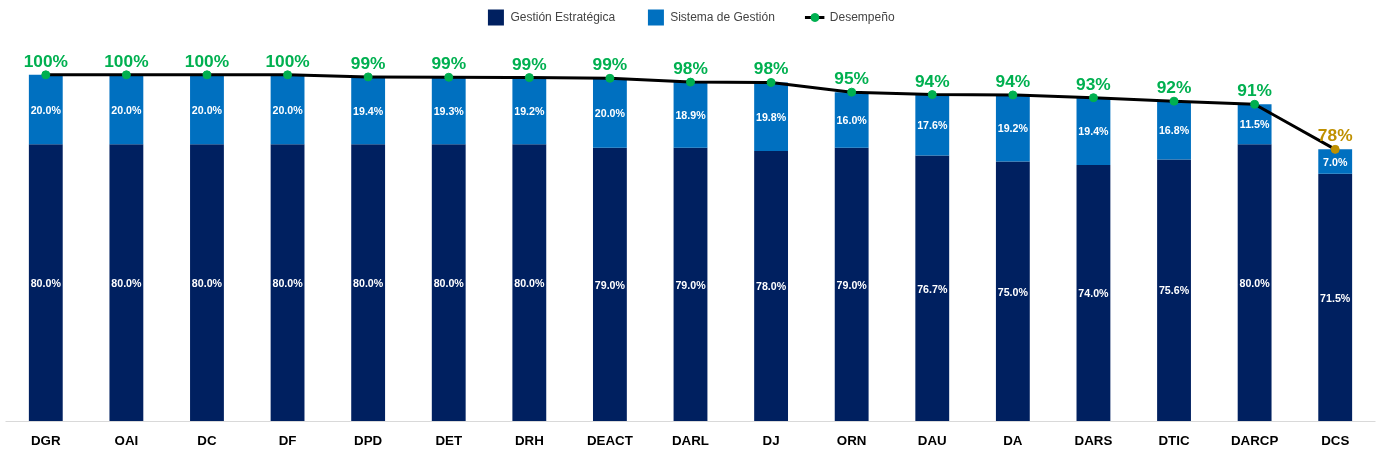  What do you see at coordinates (932, 440) in the screenshot?
I see `x-tick-label: DAU` at bounding box center [932, 440].